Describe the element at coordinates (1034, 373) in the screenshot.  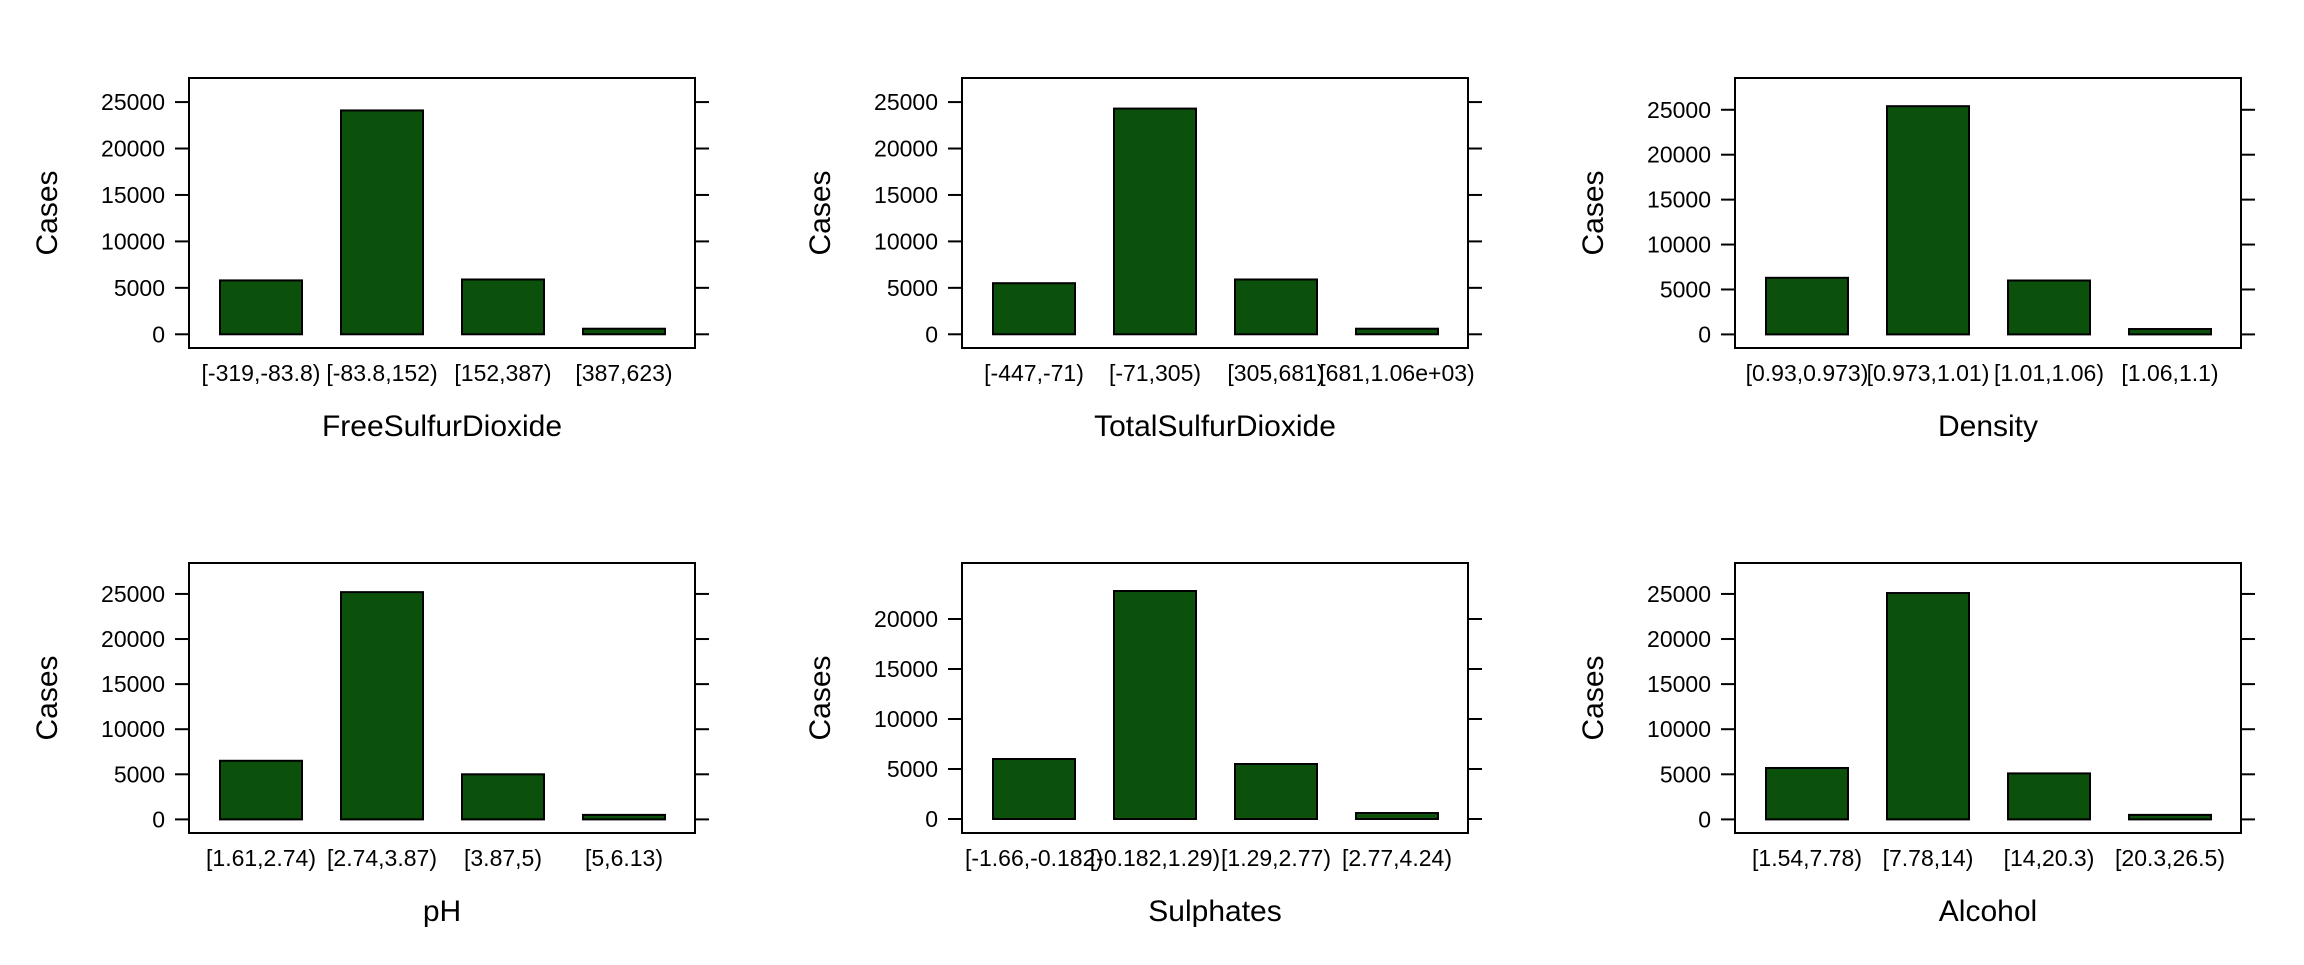
I see `x-category-label: [-447,-71)` at that location.